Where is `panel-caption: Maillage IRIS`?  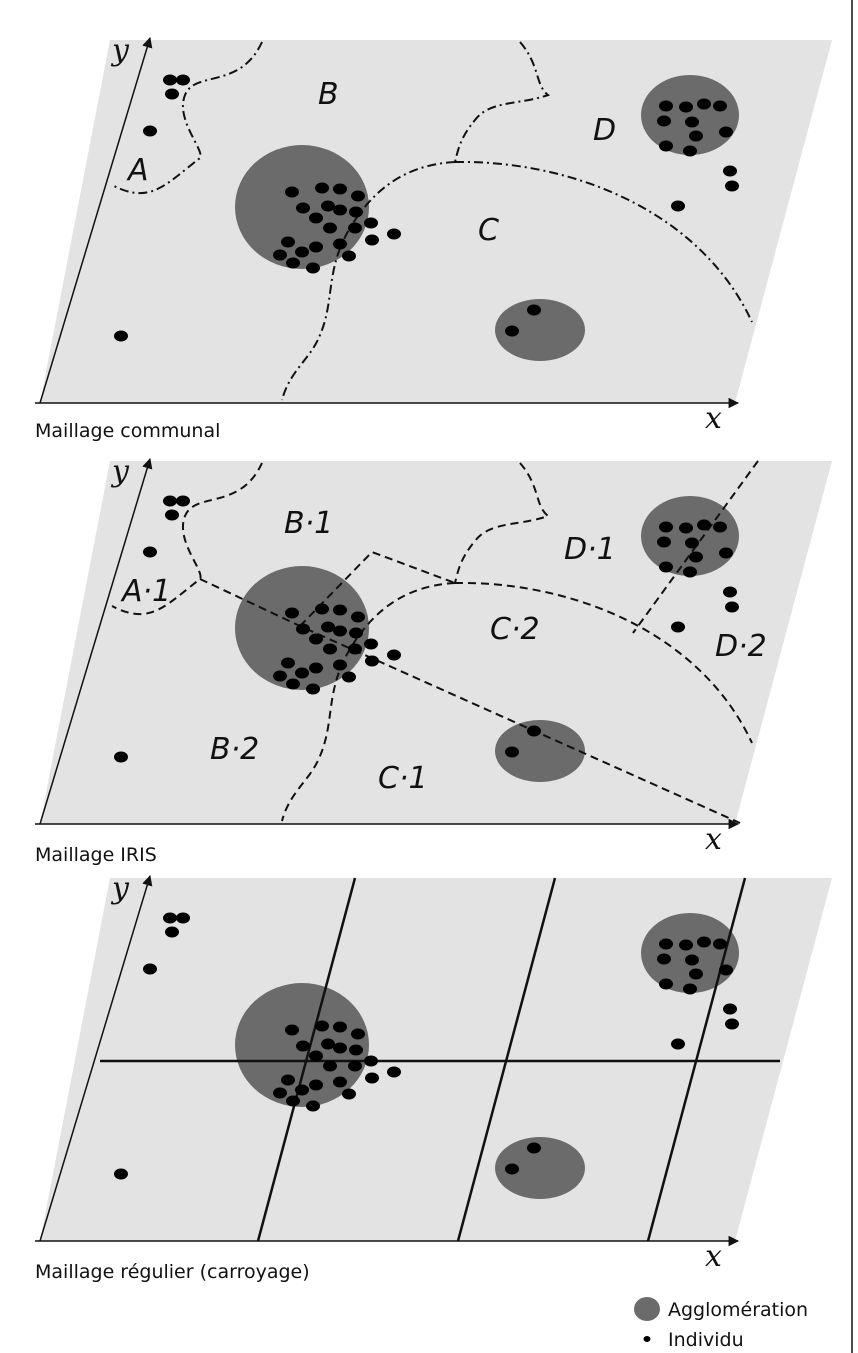
panel-caption: Maillage IRIS is located at coordinates (96, 855).